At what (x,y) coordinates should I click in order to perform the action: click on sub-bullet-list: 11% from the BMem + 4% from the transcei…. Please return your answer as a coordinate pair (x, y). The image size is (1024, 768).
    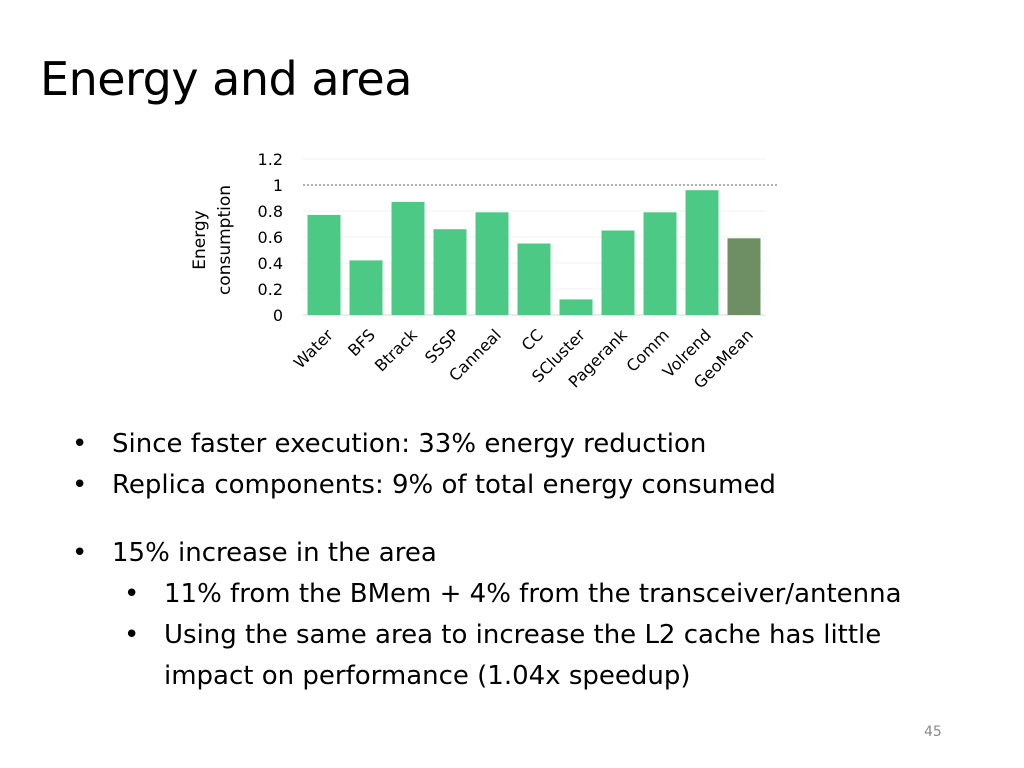
    Looking at the image, I should click on (542, 635).